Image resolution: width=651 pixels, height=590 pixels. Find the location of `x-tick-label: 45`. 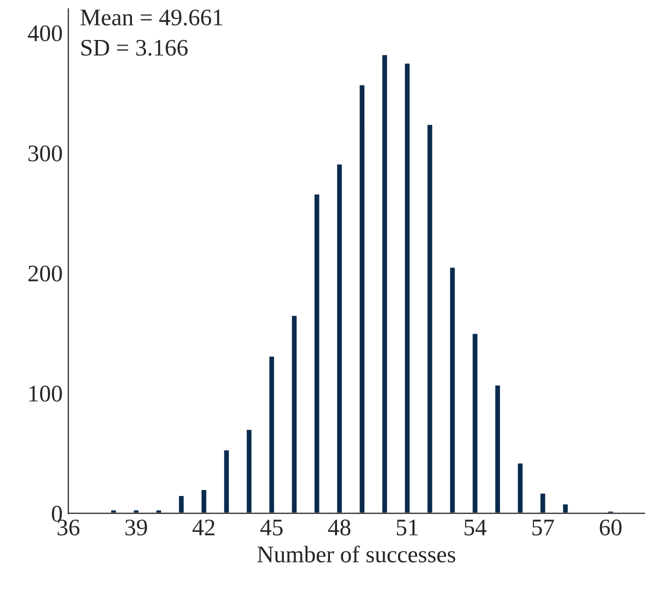

x-tick-label: 45 is located at coordinates (271, 528).